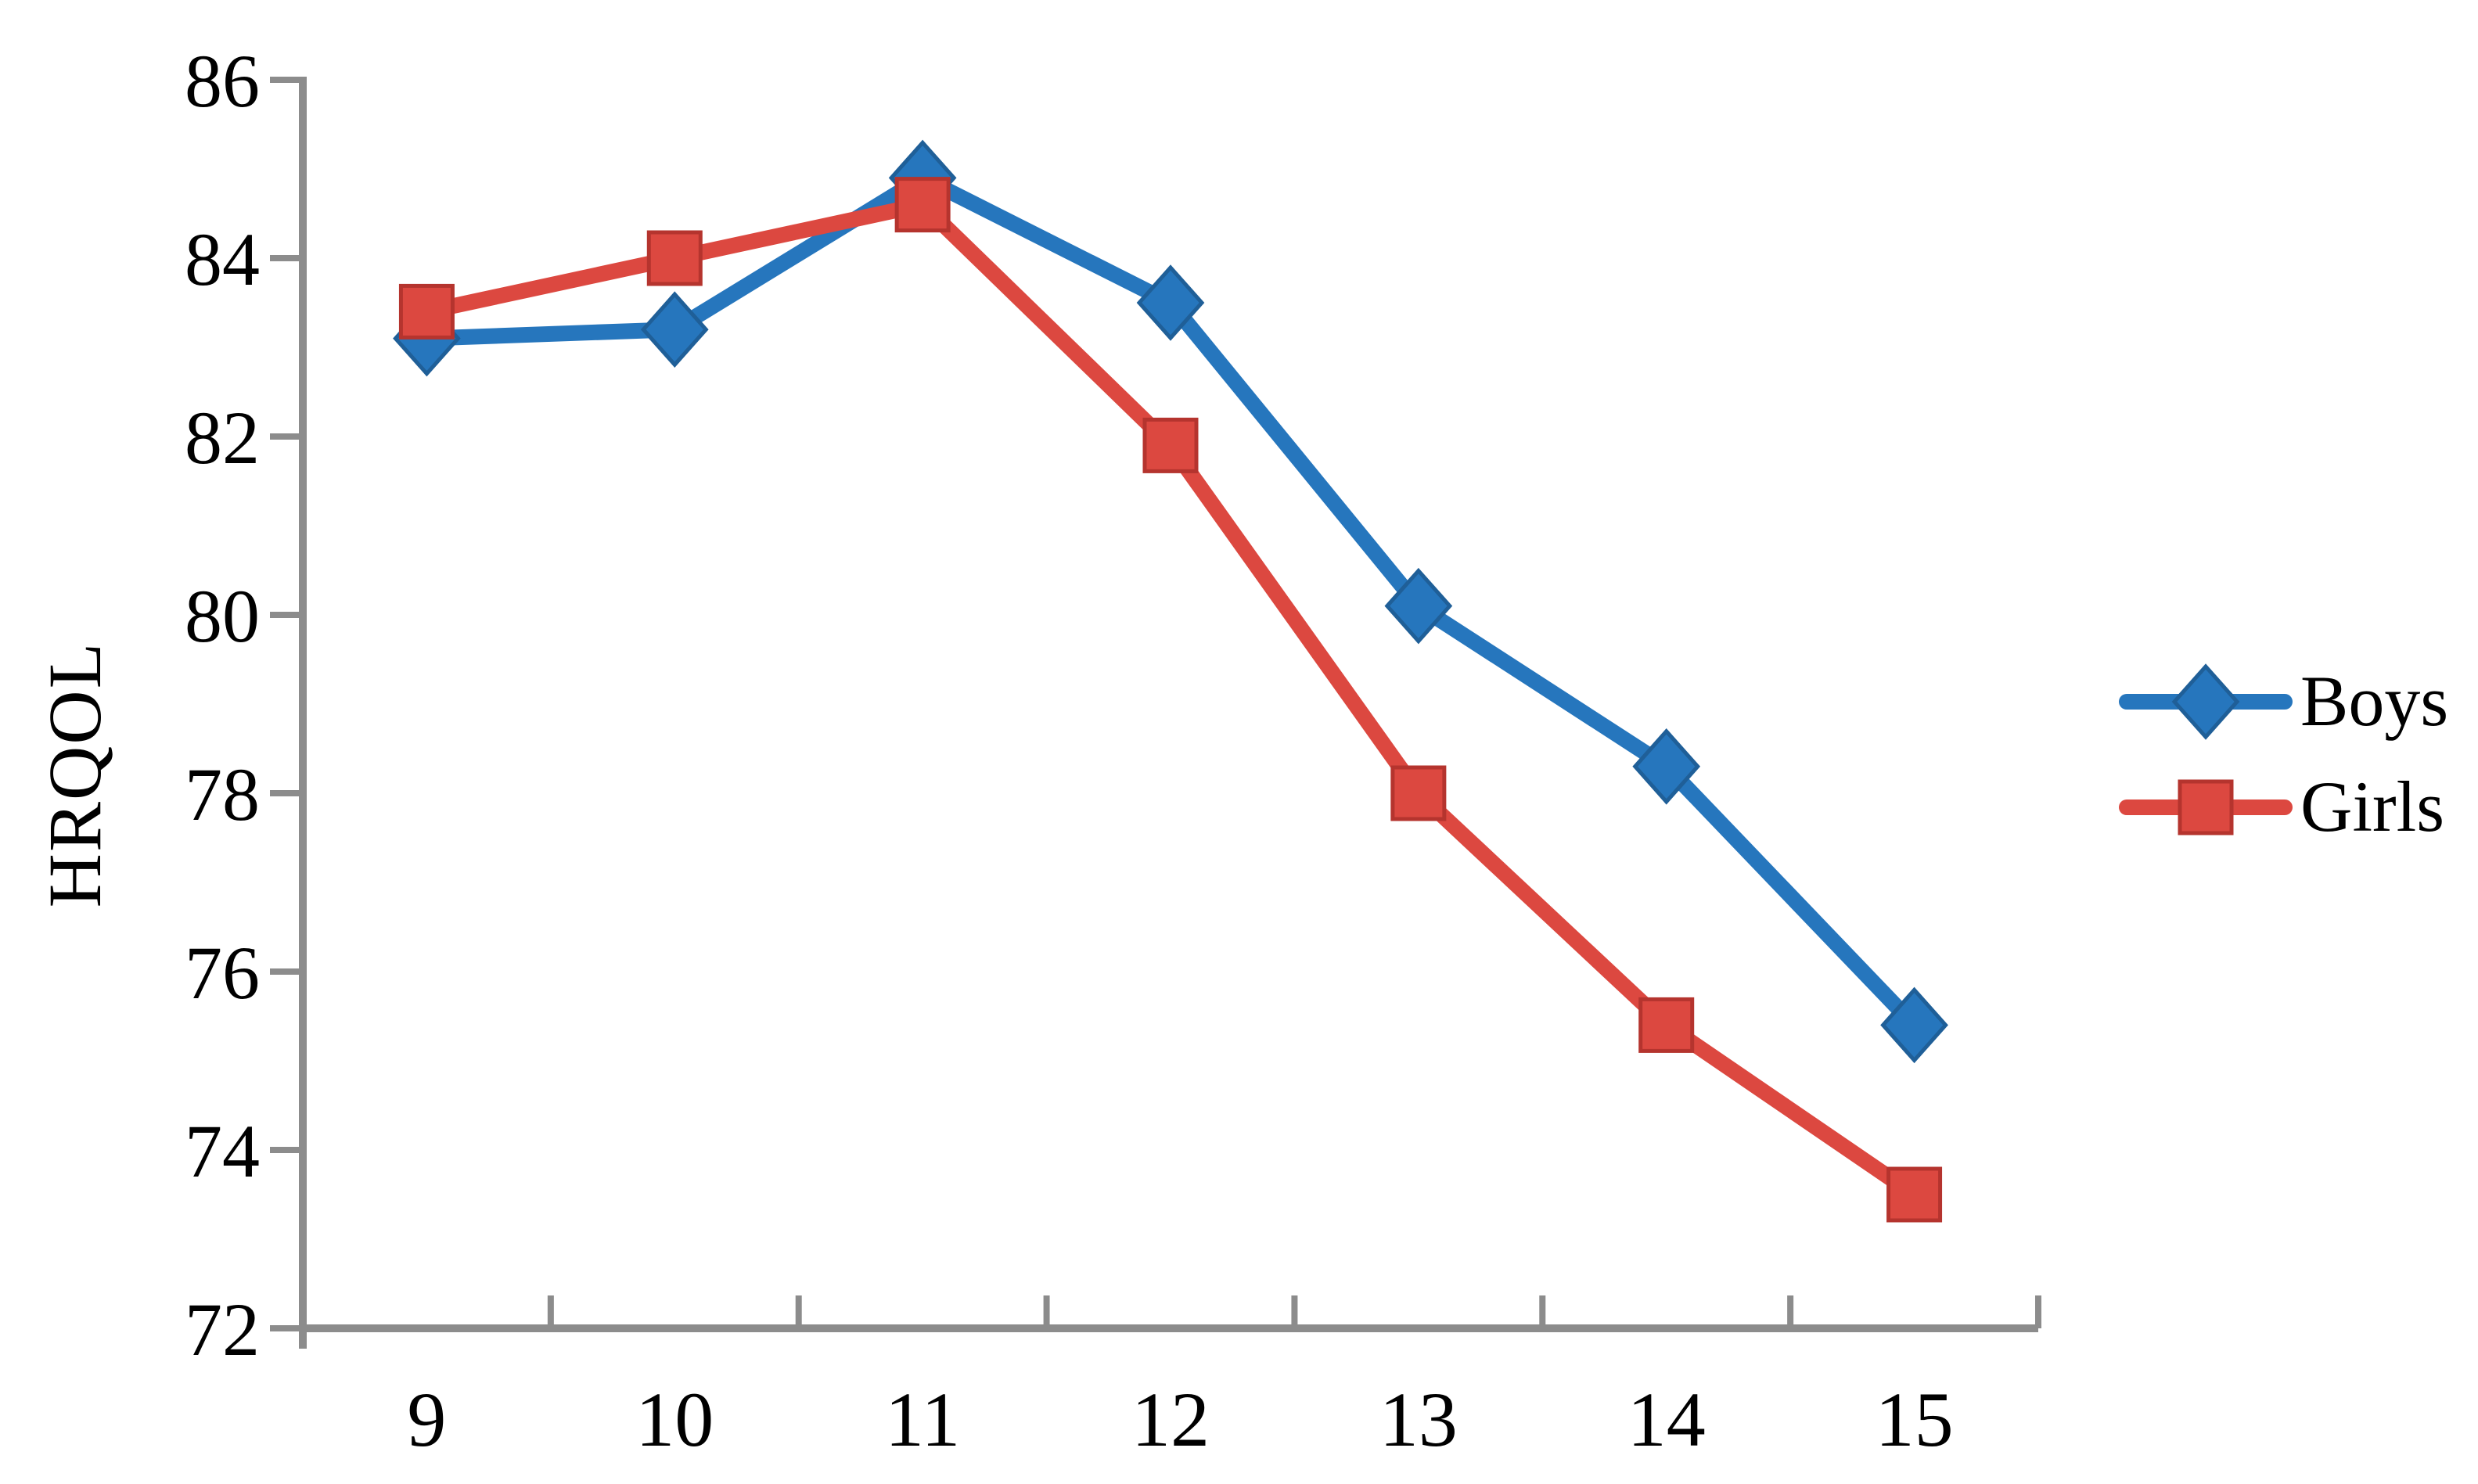  Describe the element at coordinates (222, 1151) in the screenshot. I see `y-tick-label: 74` at that location.